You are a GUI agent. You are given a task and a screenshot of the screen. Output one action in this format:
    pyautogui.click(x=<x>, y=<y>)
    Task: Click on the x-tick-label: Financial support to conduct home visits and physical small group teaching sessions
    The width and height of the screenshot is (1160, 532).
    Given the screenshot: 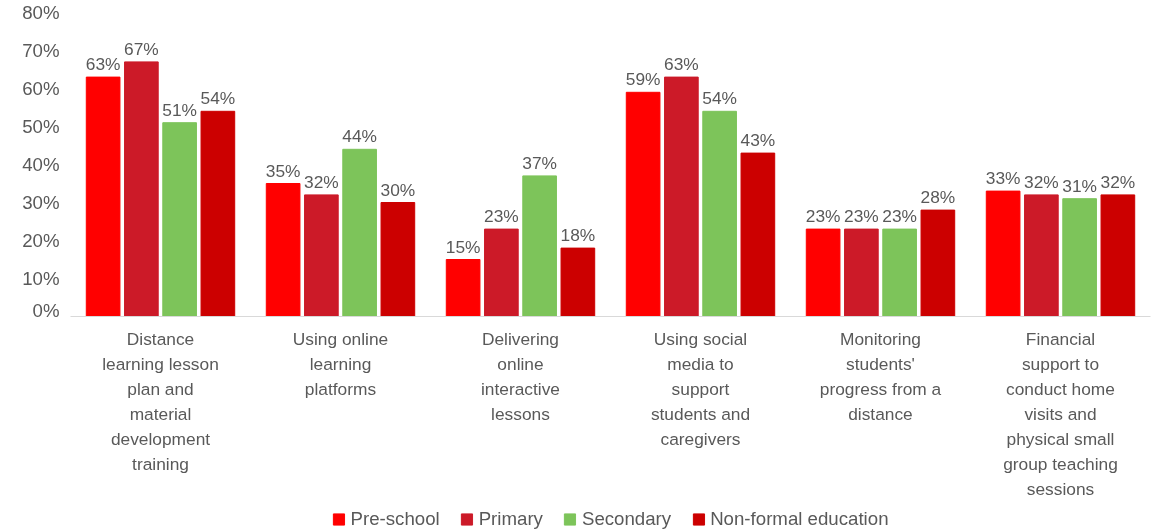 What is the action you would take?
    pyautogui.click(x=1060, y=413)
    